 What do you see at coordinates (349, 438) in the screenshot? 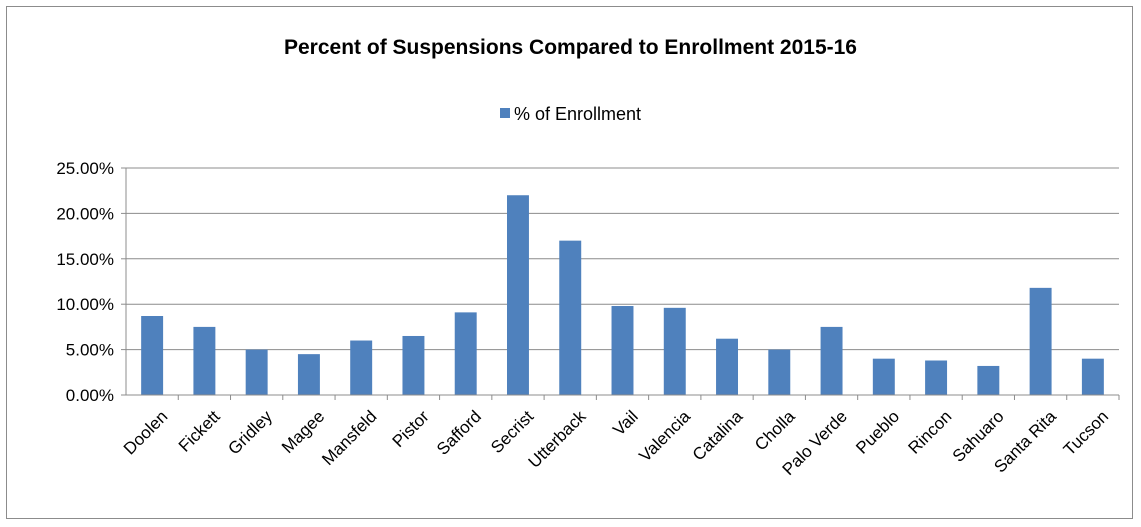
I see `x-category-label: Mansfeld` at bounding box center [349, 438].